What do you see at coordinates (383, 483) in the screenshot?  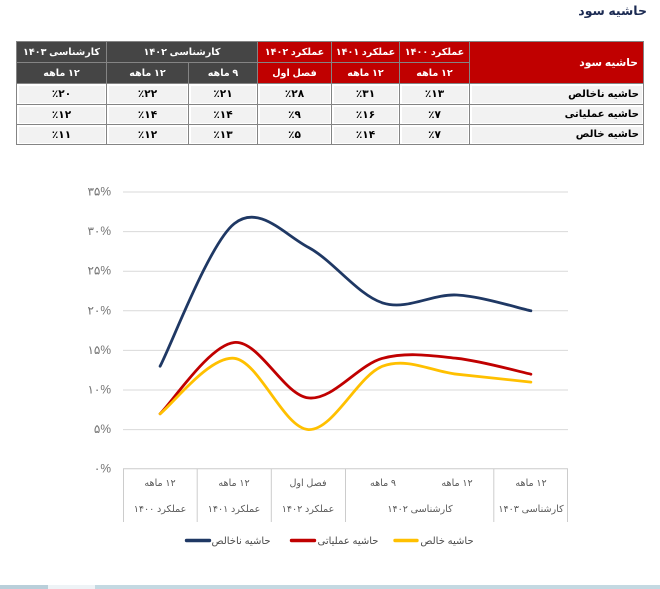 I see `svg-text: ۹ ماهه` at bounding box center [383, 483].